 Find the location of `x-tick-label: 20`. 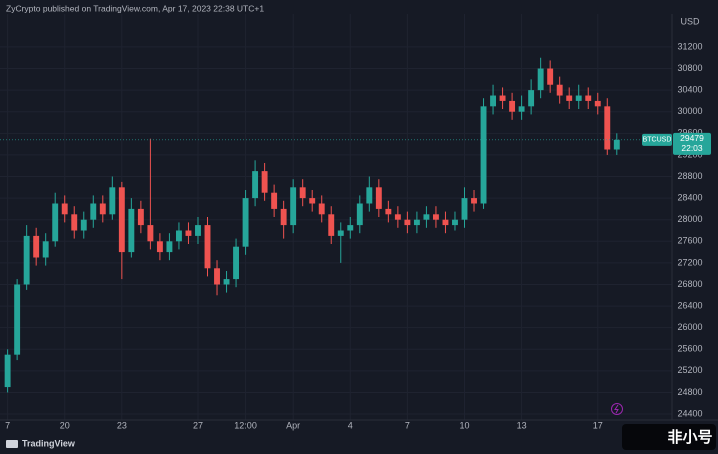

x-tick-label: 20 is located at coordinates (65, 425).